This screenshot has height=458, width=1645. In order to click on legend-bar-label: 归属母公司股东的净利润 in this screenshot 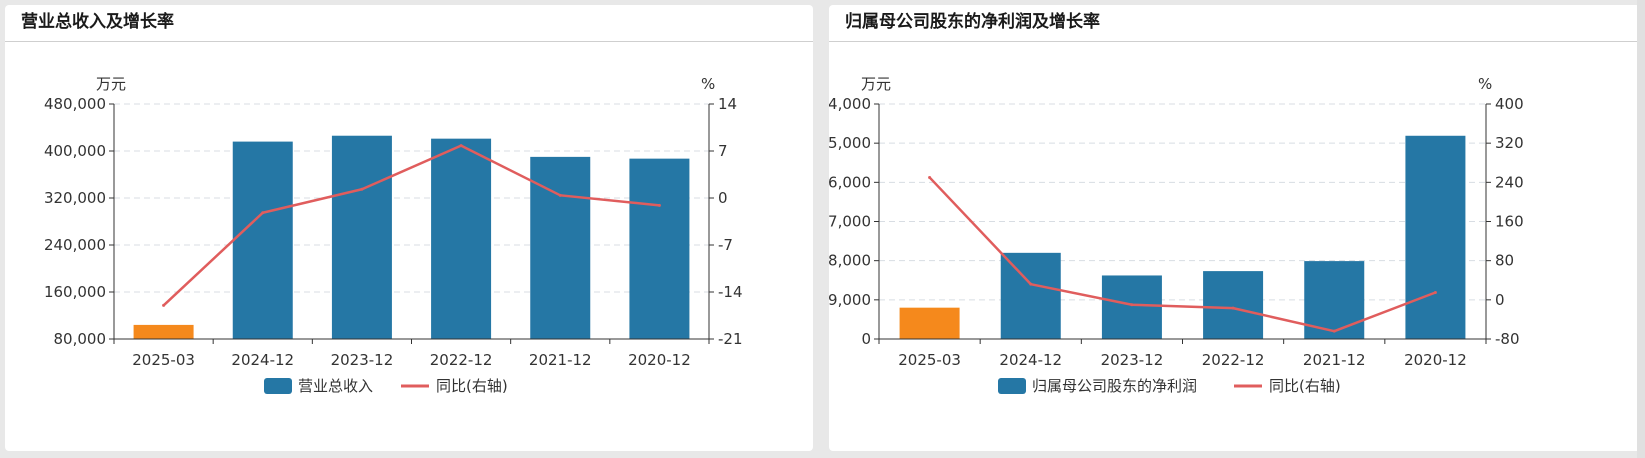, I will do `click(1114, 386)`.